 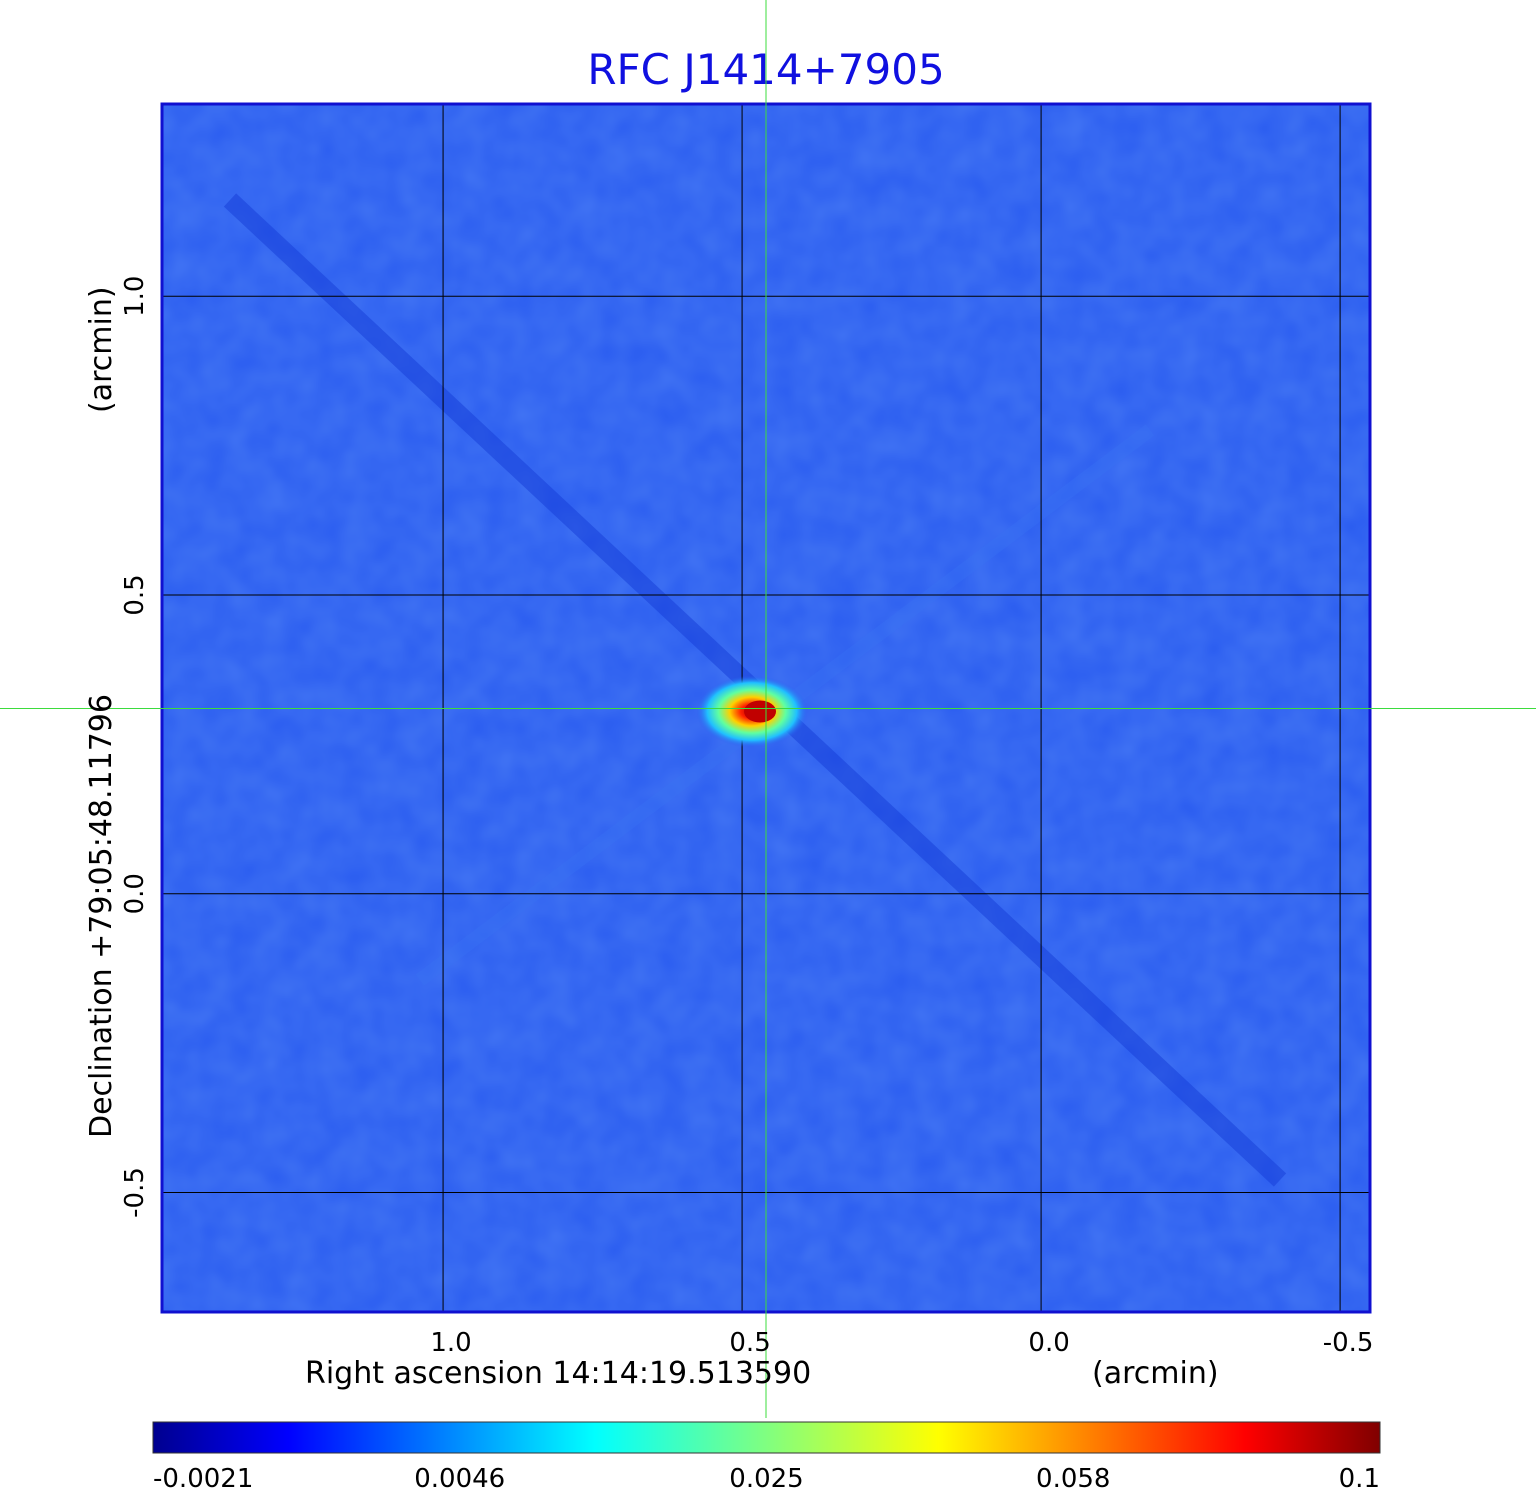 What do you see at coordinates (1359, 1479) in the screenshot?
I see `colorbar-tick-label: 0.1` at bounding box center [1359, 1479].